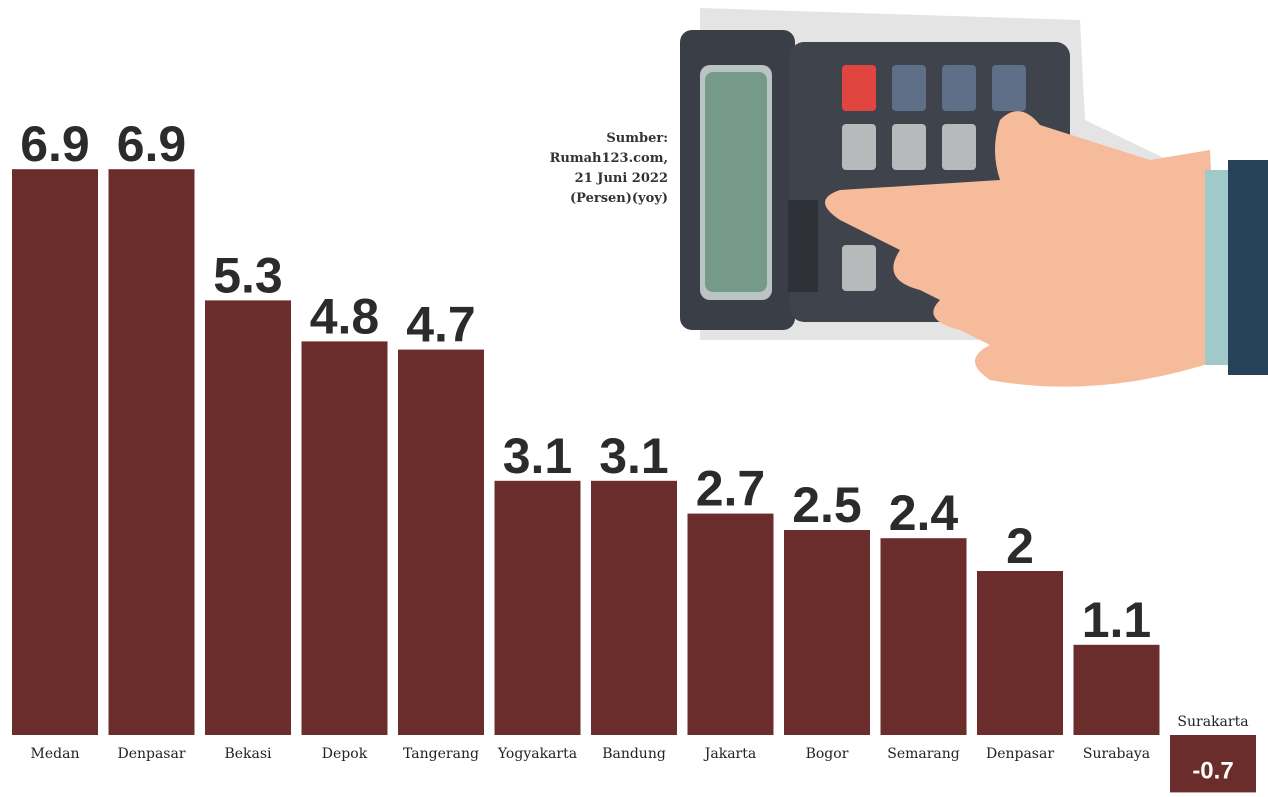  What do you see at coordinates (637, 138) in the screenshot?
I see `source-text: Sumber:` at bounding box center [637, 138].